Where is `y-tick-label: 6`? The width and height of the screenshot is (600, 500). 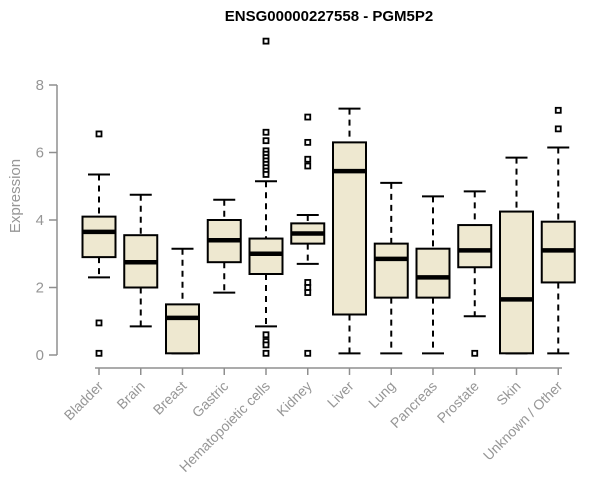 y-tick-label: 6 is located at coordinates (40, 153).